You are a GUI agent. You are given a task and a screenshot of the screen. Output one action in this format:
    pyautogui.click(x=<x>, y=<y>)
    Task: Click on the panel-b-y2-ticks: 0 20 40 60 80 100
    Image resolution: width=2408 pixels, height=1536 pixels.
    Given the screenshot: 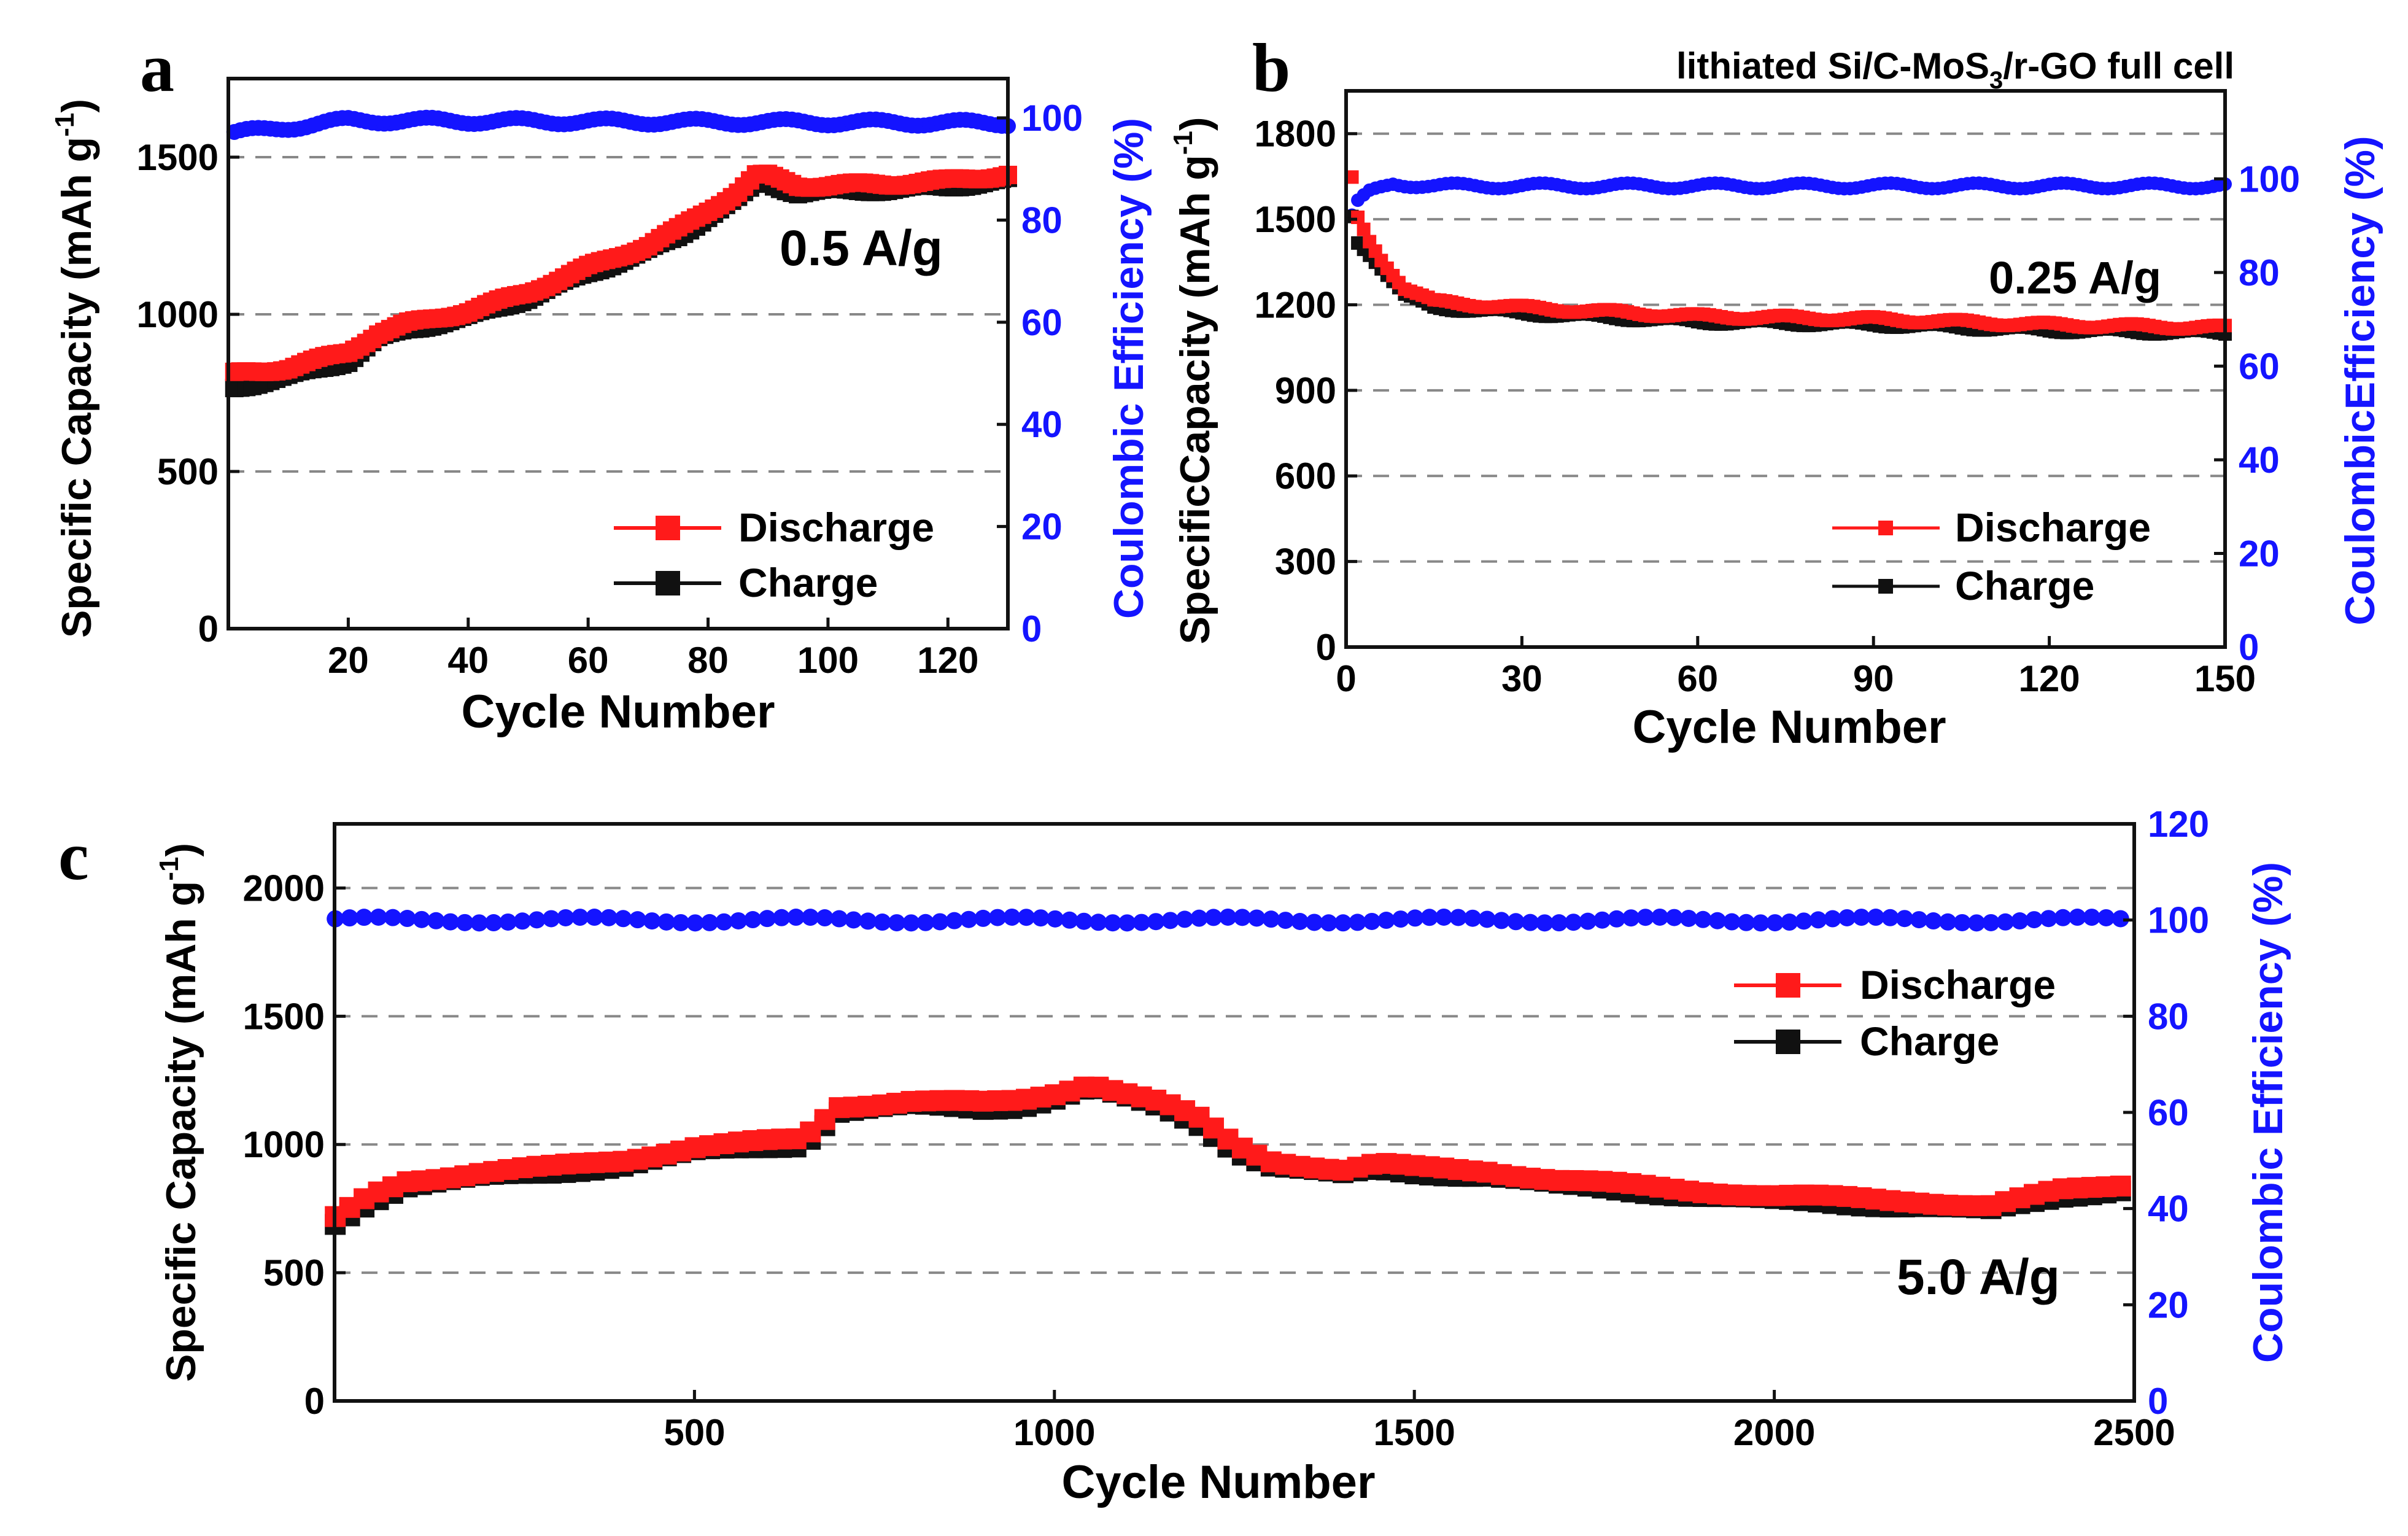 What is the action you would take?
    pyautogui.click(x=2257, y=413)
    